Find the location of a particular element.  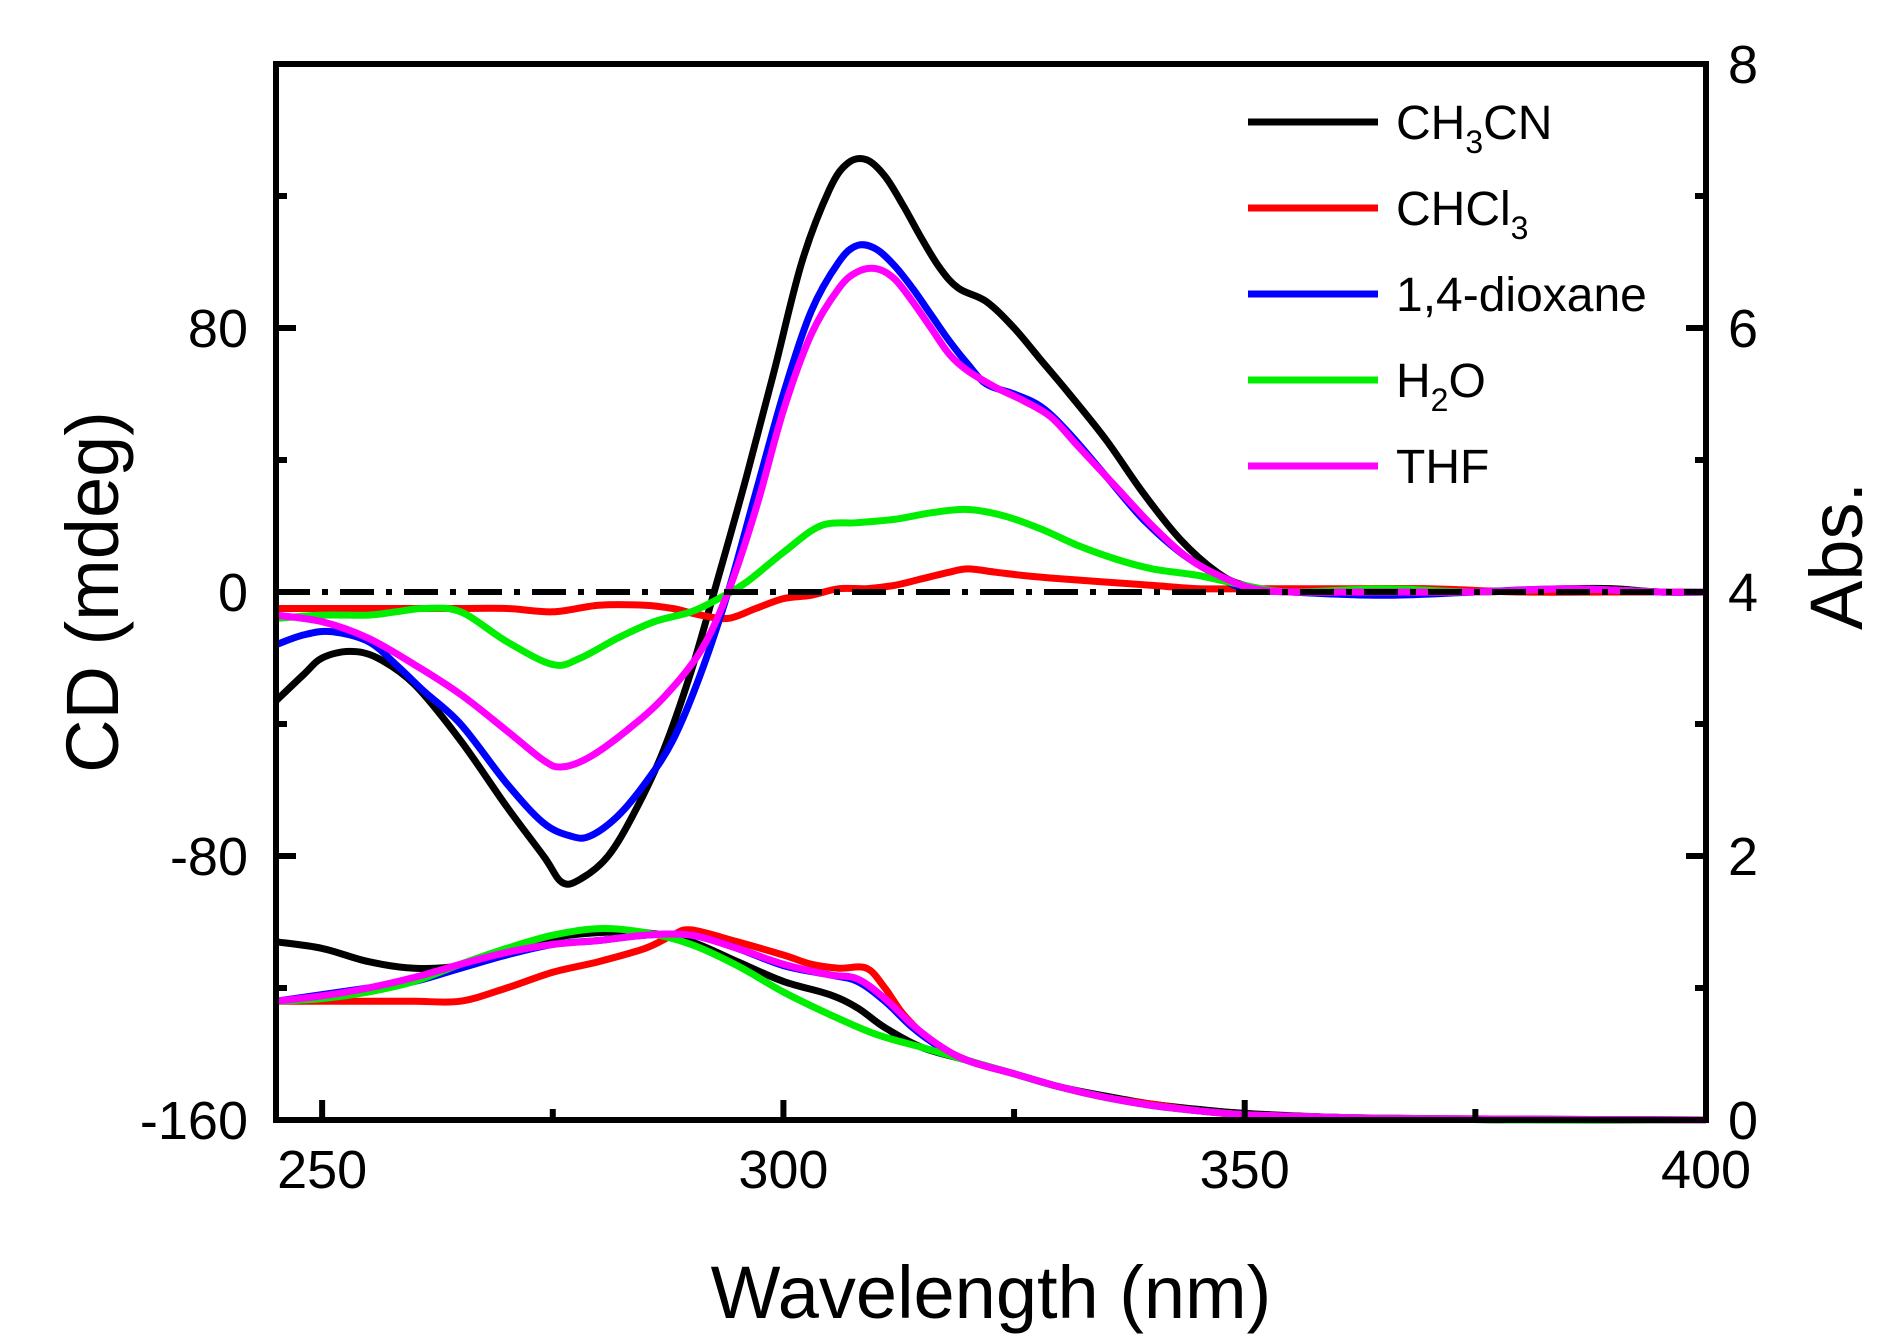

legend-label-main: 1,4-dioxane is located at coordinates (1521, 295).